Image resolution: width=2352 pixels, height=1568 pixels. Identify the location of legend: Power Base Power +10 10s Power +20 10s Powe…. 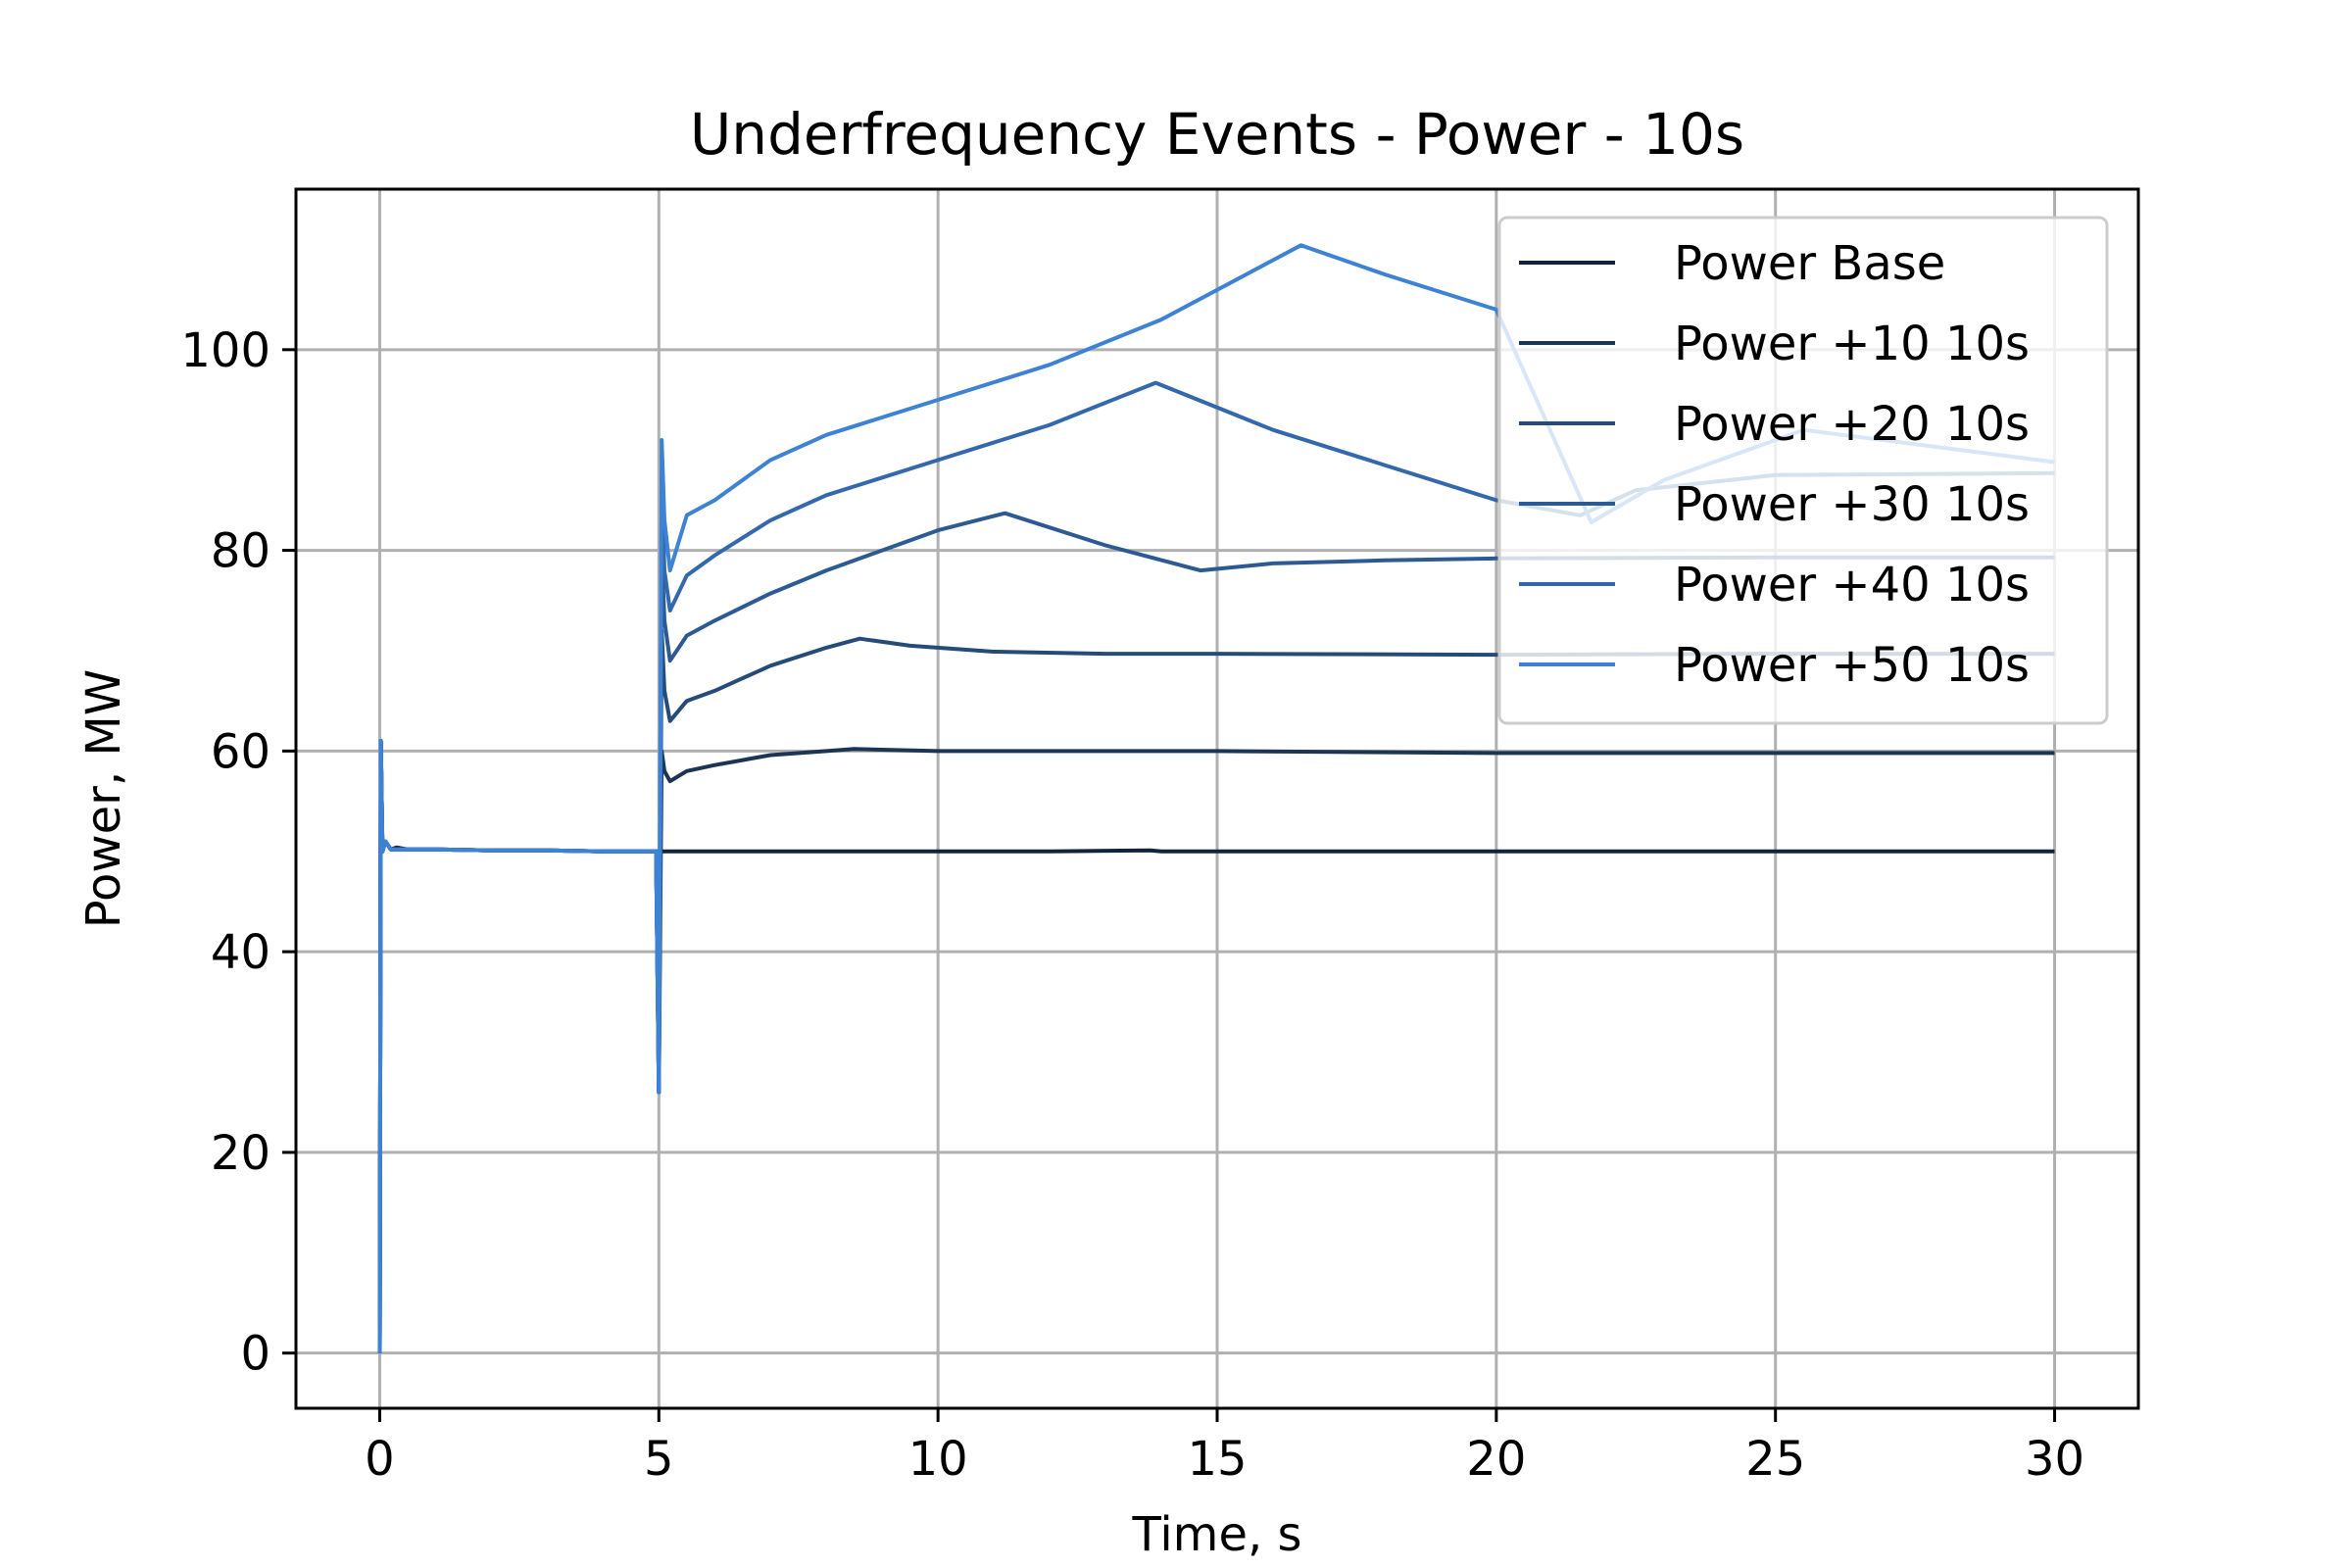
(1803, 470).